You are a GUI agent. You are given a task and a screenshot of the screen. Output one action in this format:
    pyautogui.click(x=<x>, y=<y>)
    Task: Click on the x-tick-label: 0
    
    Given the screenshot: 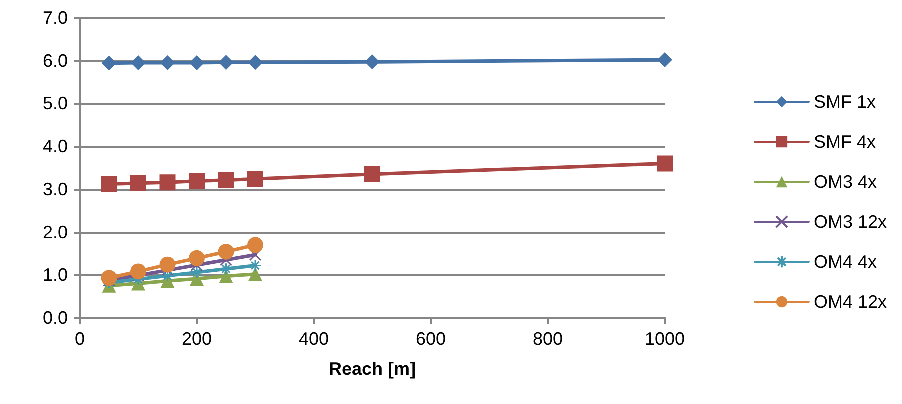 What is the action you would take?
    pyautogui.click(x=80, y=339)
    